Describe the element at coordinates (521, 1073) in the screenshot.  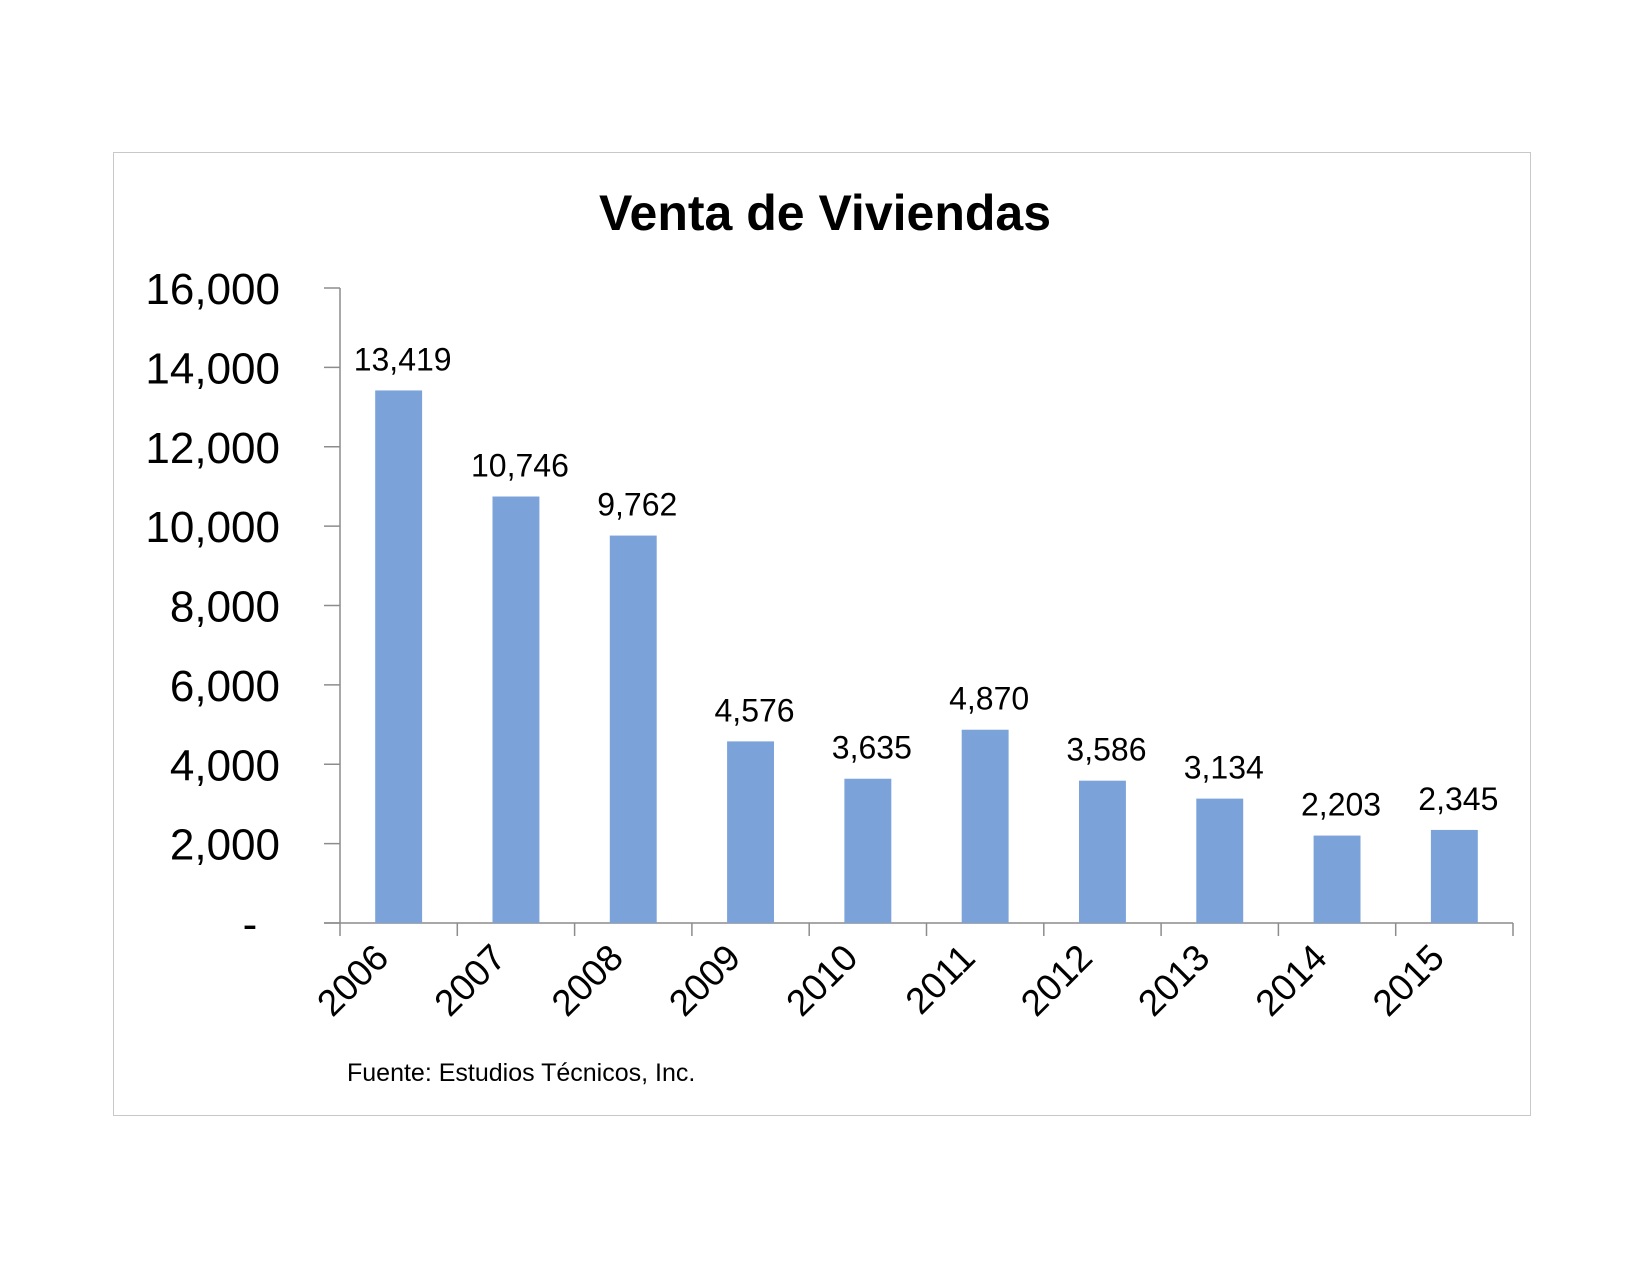
I see `source-note: Fuente: Estudios Técnicos, Inc.` at that location.